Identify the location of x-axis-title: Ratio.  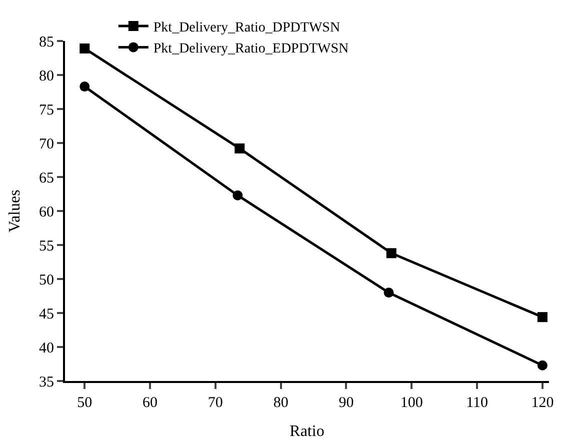
(307, 431).